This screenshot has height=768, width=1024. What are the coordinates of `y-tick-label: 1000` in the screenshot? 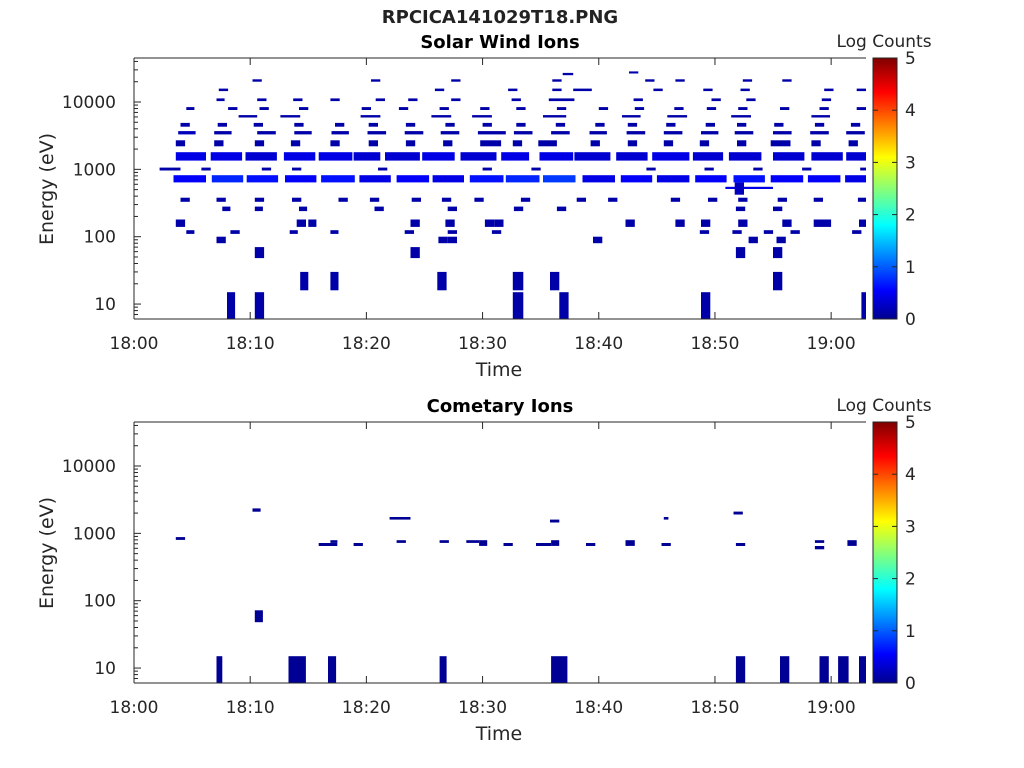 It's located at (94, 170).